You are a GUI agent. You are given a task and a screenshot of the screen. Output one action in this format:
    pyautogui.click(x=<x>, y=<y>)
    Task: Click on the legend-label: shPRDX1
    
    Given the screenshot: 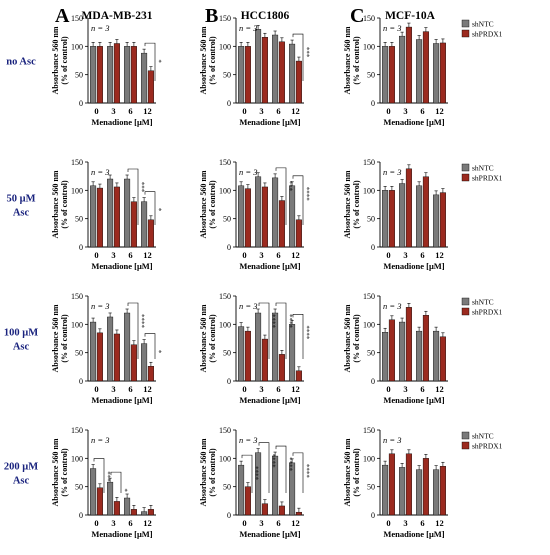 What is the action you would take?
    pyautogui.click(x=487, y=446)
    